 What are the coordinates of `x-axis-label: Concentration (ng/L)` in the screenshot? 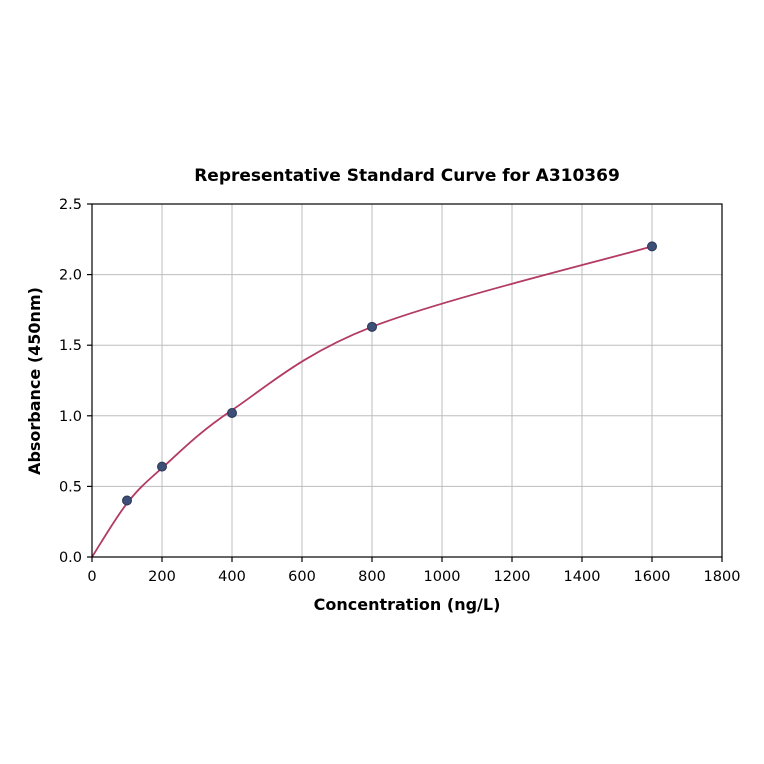 It's located at (407, 604).